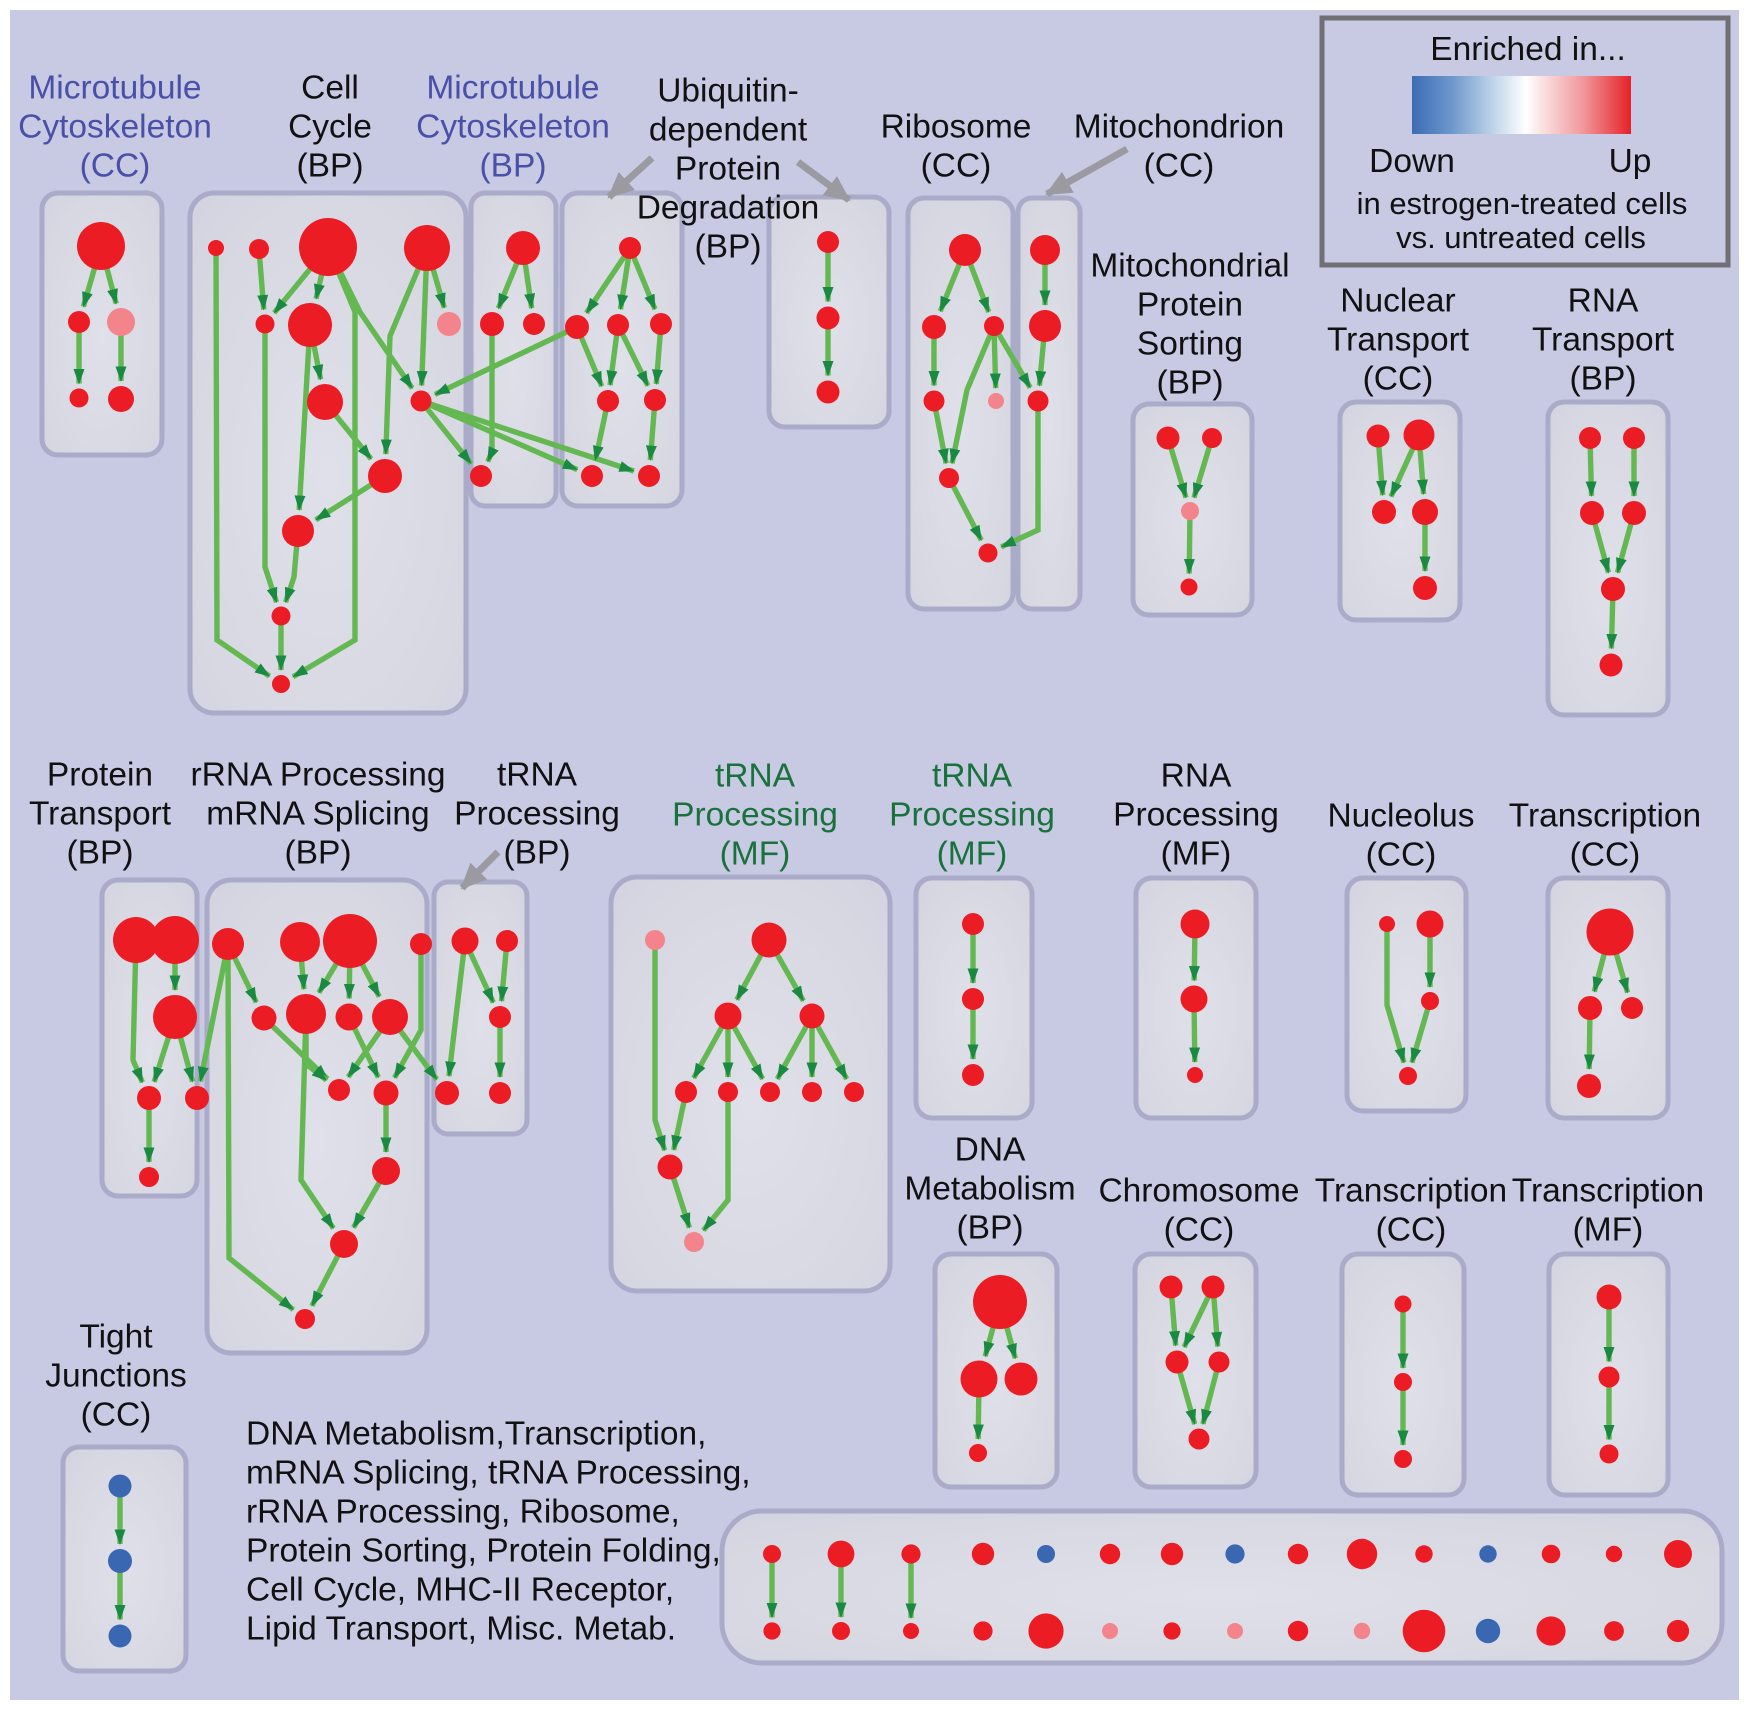 This screenshot has width=1750, height=1720. What do you see at coordinates (1608, 1211) in the screenshot?
I see `svg-text:Transcription(MF): Transcription (MF)` at bounding box center [1608, 1211].